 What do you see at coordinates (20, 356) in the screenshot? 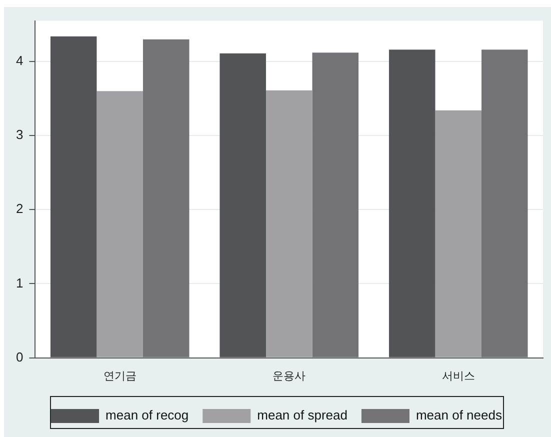
I see `y-tick-label: 0` at bounding box center [20, 356].